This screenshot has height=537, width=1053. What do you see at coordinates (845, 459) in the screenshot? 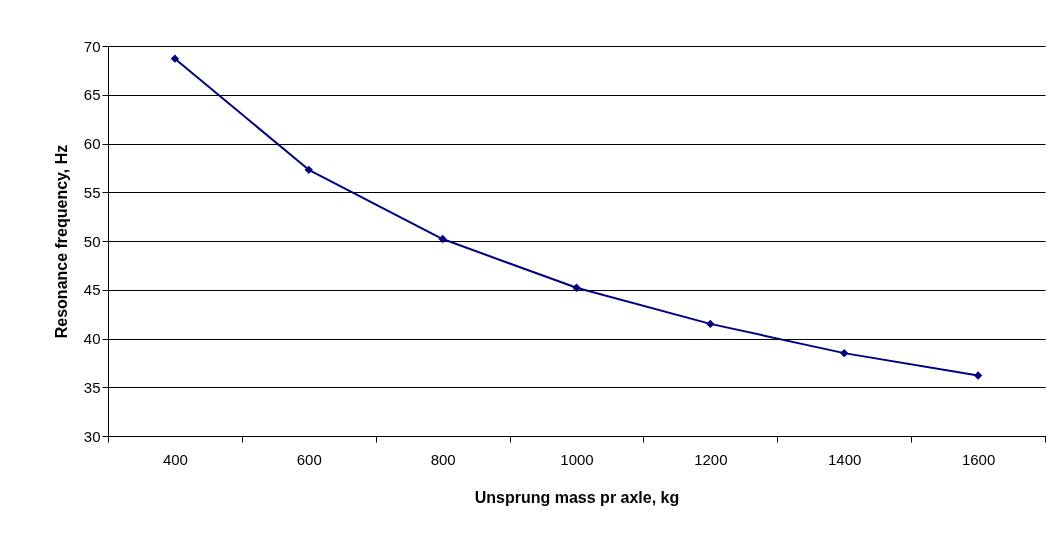
I see `x-tick-label: 1400` at bounding box center [845, 459].